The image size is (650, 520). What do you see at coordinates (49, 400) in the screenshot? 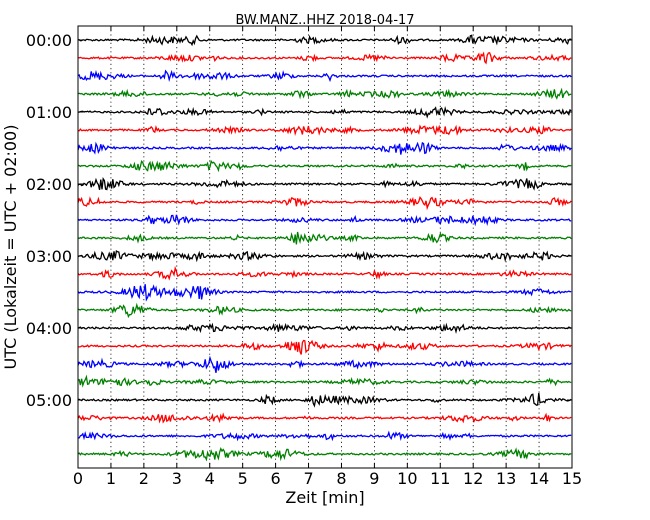
I see `y-tick-label: 05:00` at bounding box center [49, 400].